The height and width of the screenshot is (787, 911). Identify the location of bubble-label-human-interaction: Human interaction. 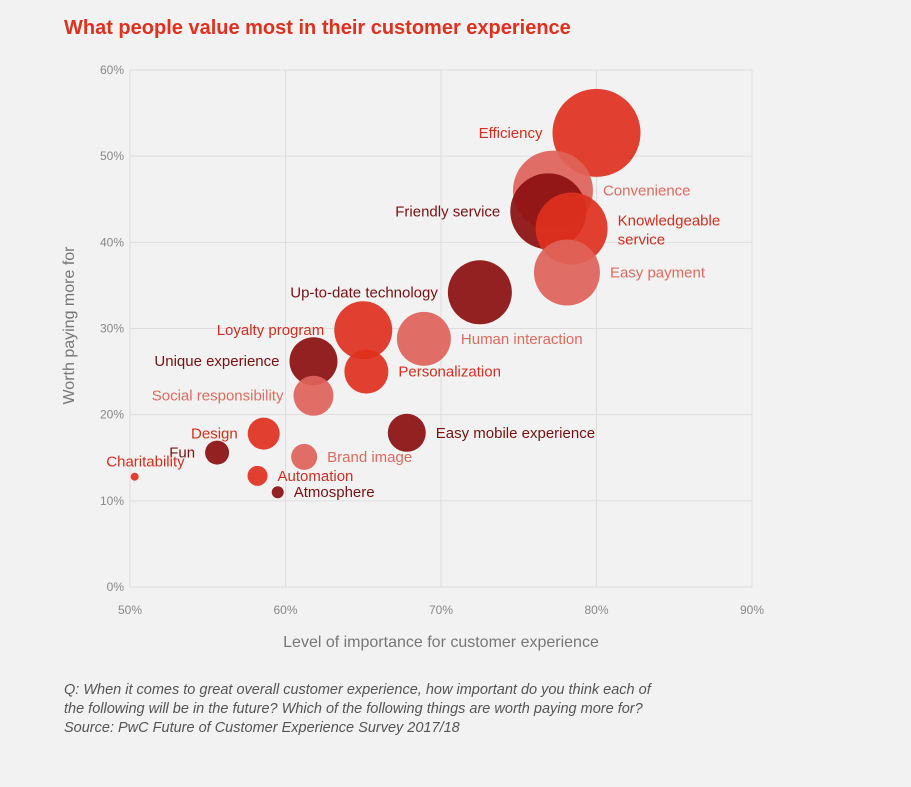
(522, 339).